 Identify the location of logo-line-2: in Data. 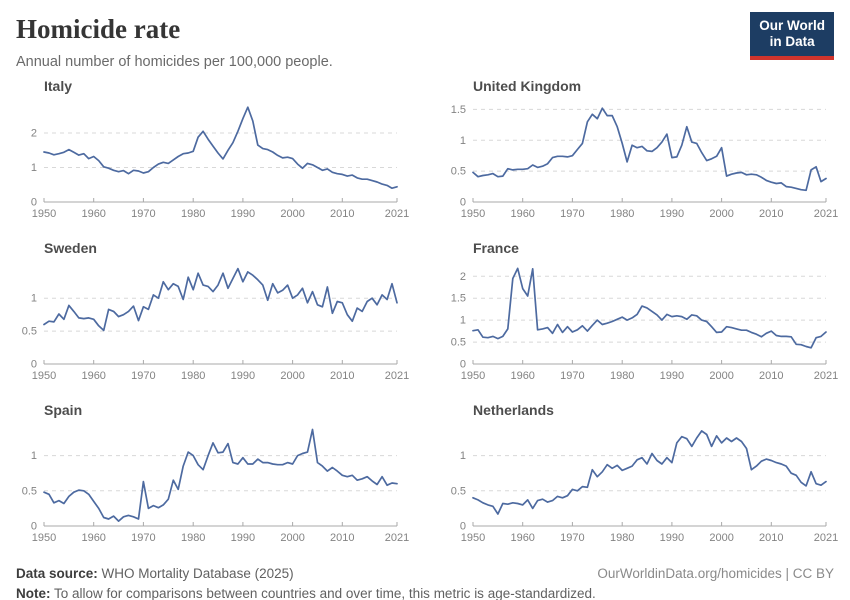
(792, 42).